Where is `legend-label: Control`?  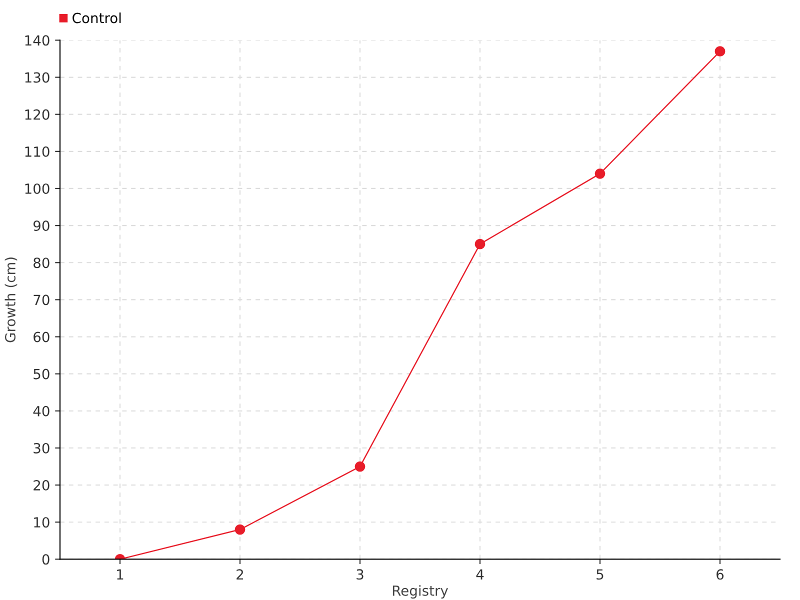 legend-label: Control is located at coordinates (96, 18).